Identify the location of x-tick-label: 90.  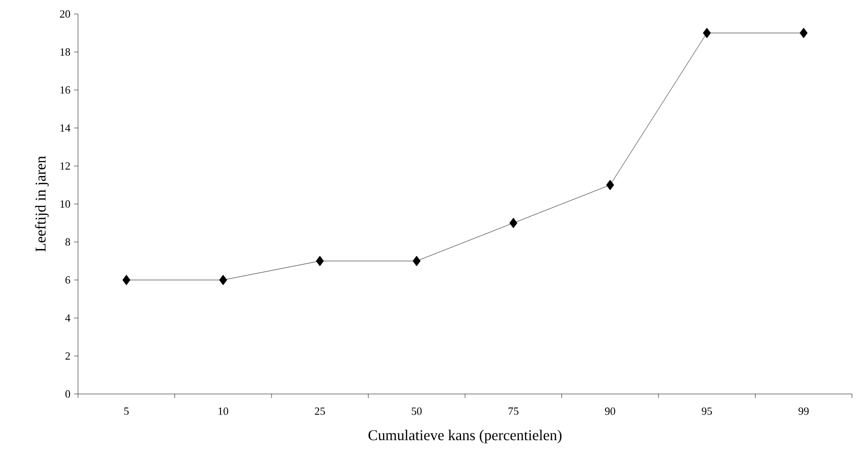
(610, 411).